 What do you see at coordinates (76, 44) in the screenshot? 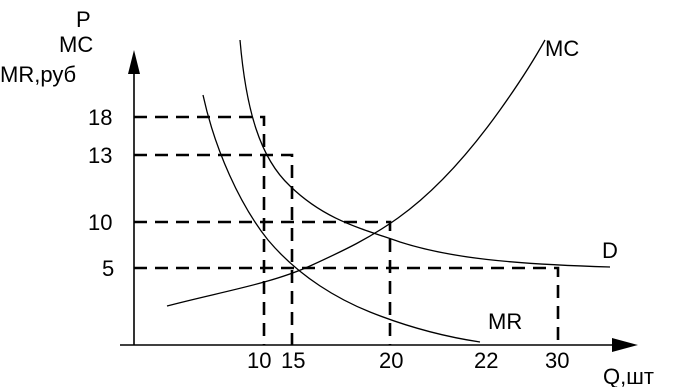
I see `y-label-line-2: MC` at bounding box center [76, 44].